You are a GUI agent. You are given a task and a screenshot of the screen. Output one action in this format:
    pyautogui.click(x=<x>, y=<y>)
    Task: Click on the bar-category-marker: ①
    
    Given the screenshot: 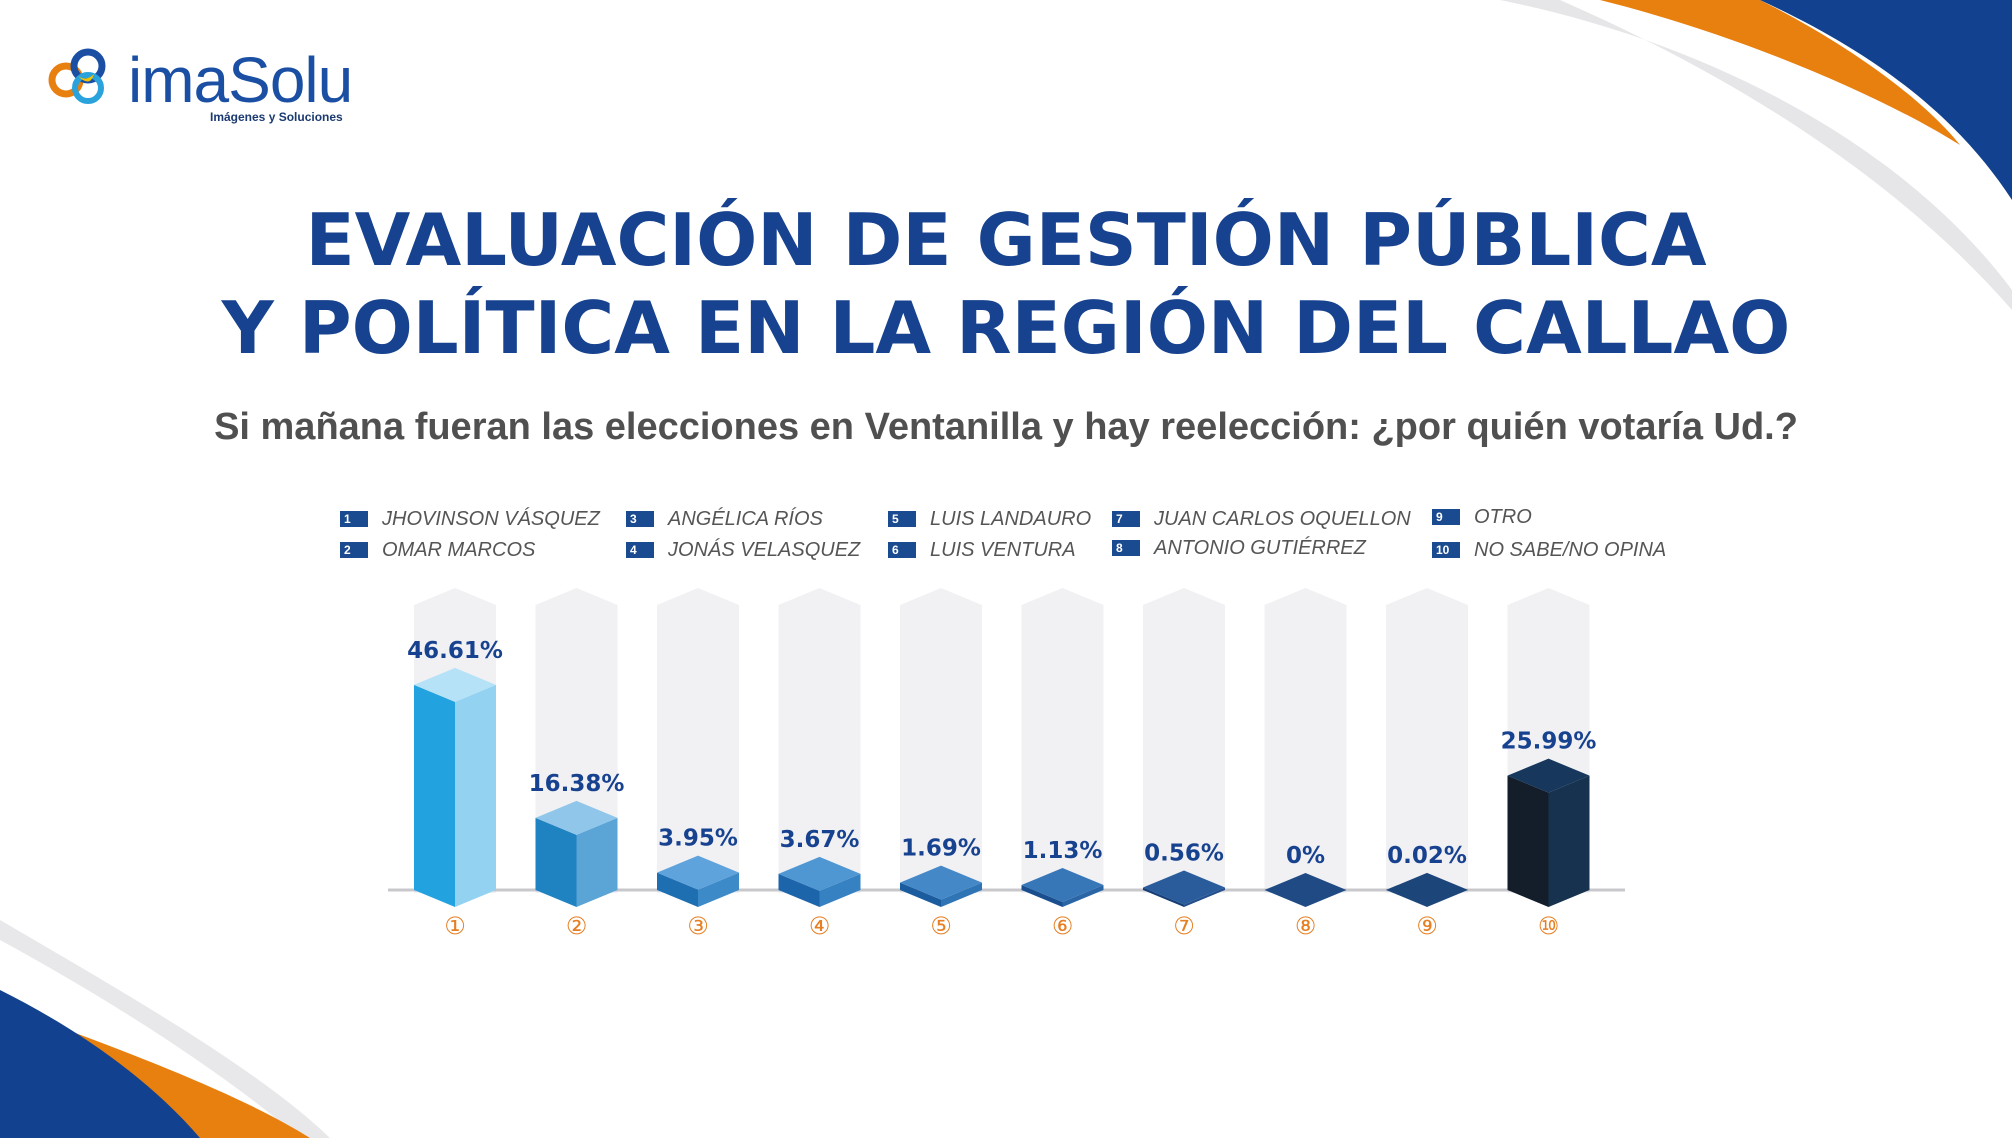 What is the action you would take?
    pyautogui.click(x=455, y=926)
    